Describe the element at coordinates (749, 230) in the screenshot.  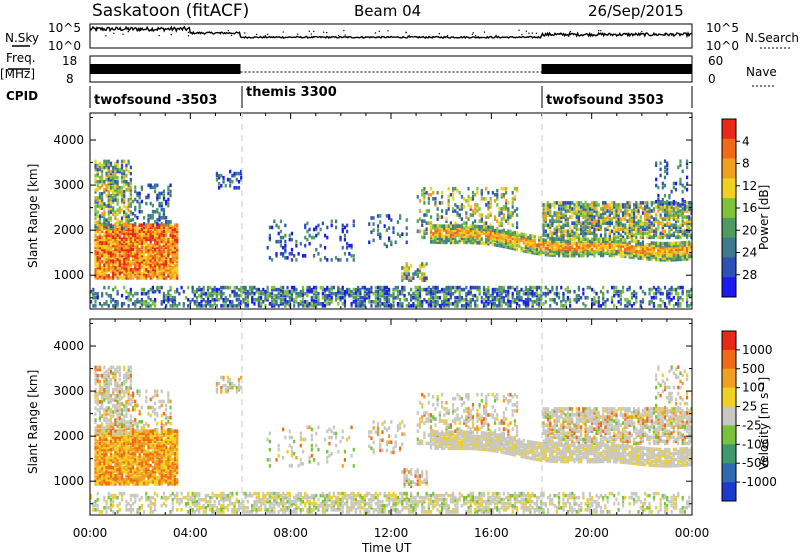
I see `colorbar-tick-label: 20` at that location.